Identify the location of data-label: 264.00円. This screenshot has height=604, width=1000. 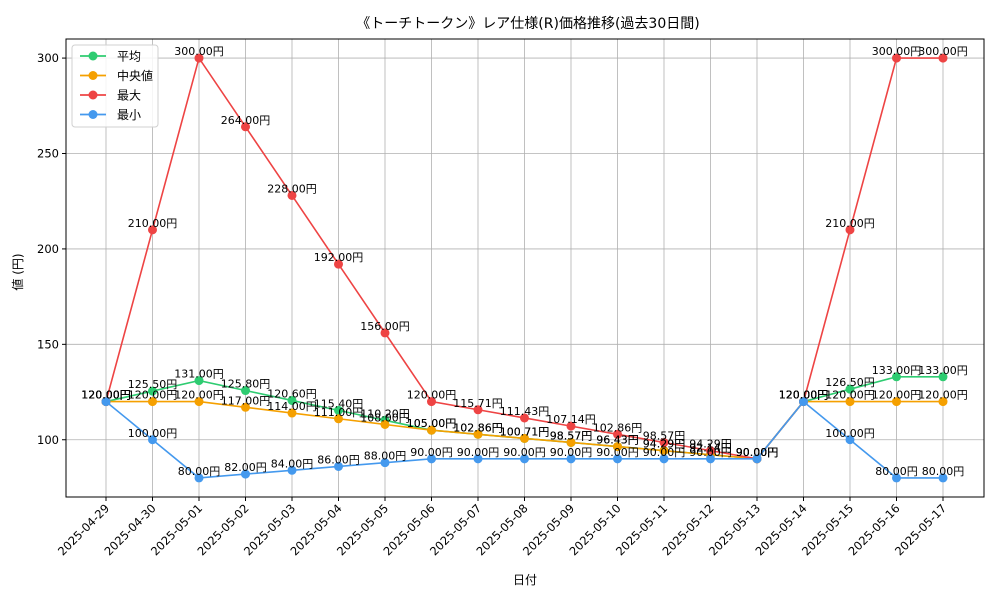
(246, 120).